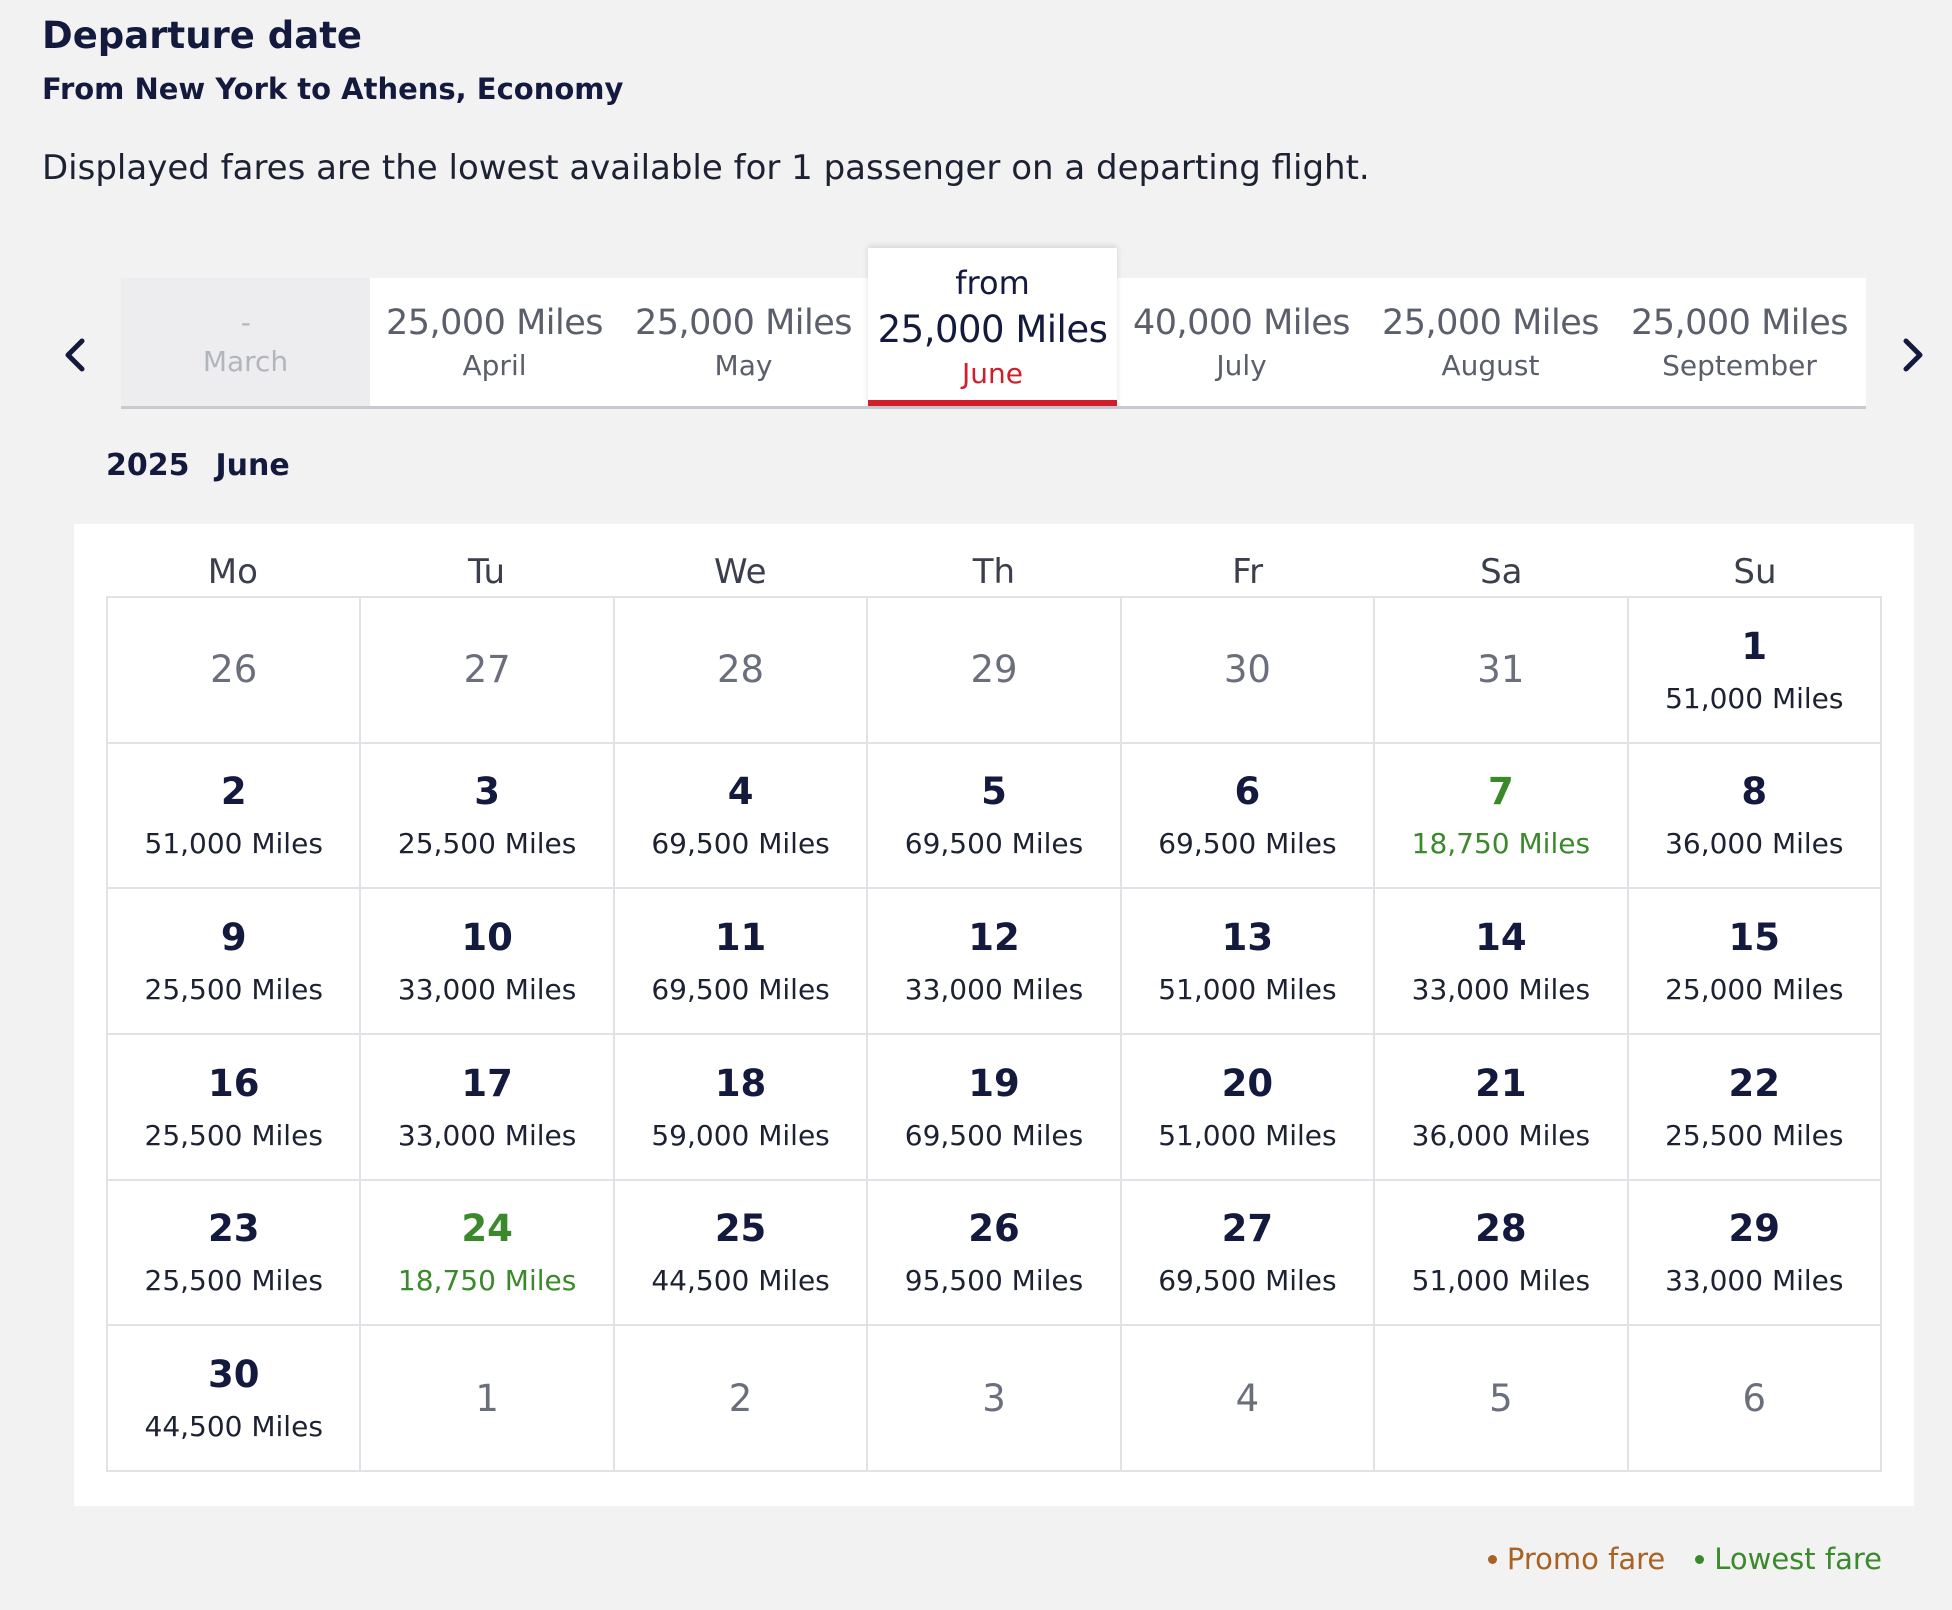 This screenshot has width=1952, height=1610. I want to click on calendar-month: June, so click(252, 465).